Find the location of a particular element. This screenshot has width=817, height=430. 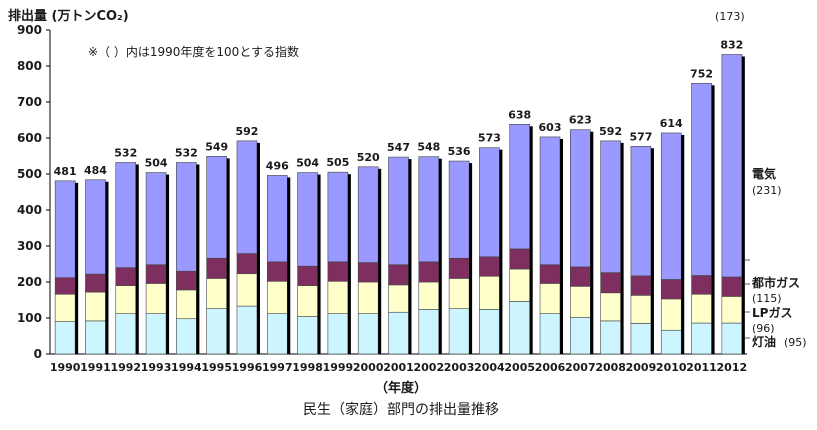

x-tick-label: 1990 is located at coordinates (65, 367).